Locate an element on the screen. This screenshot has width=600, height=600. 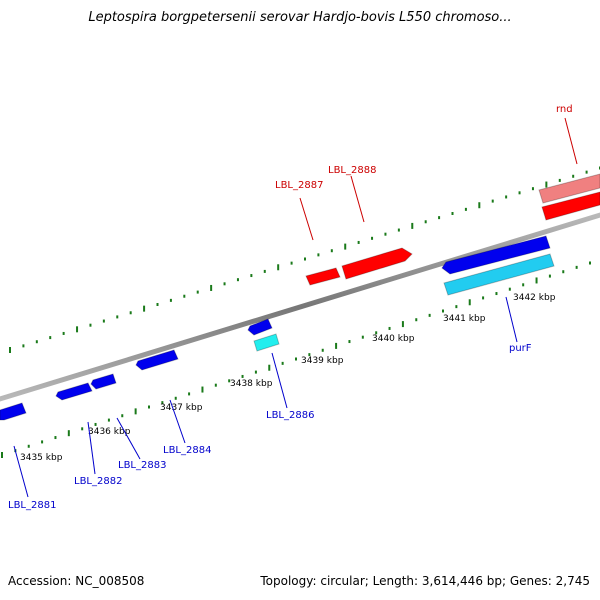
gene-label-lbl-2883: LBL_2883 is located at coordinates (142, 465).